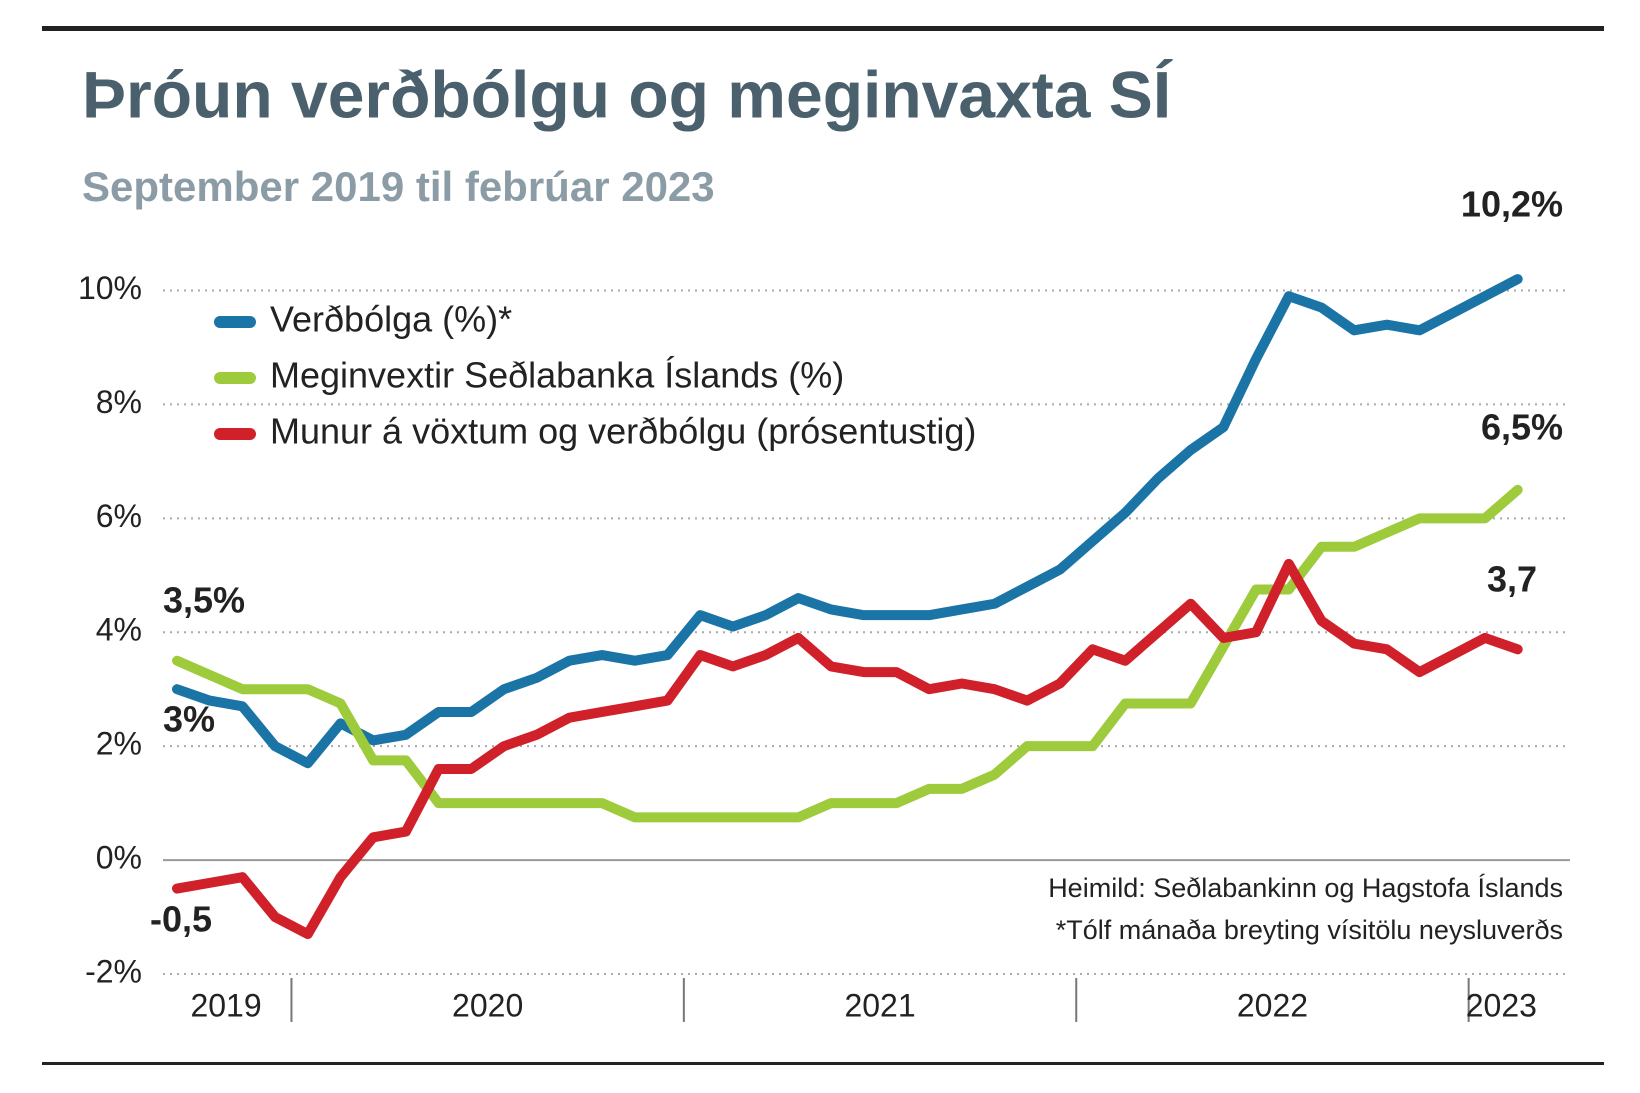 The height and width of the screenshot is (1093, 1640). I want to click on top-rule, so click(823, 28).